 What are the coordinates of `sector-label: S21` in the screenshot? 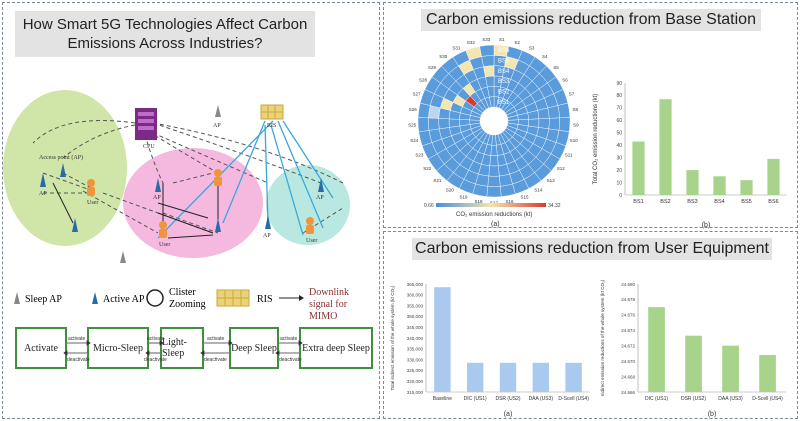 It's located at (437, 180).